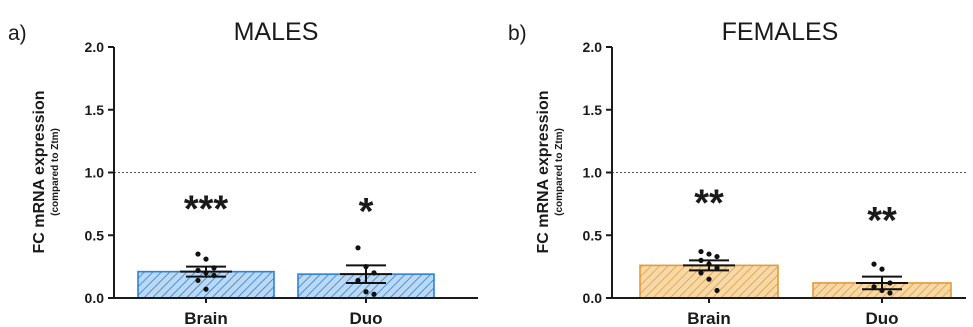 The width and height of the screenshot is (973, 327). What do you see at coordinates (17, 33) in the screenshot?
I see `panel-label: a)` at bounding box center [17, 33].